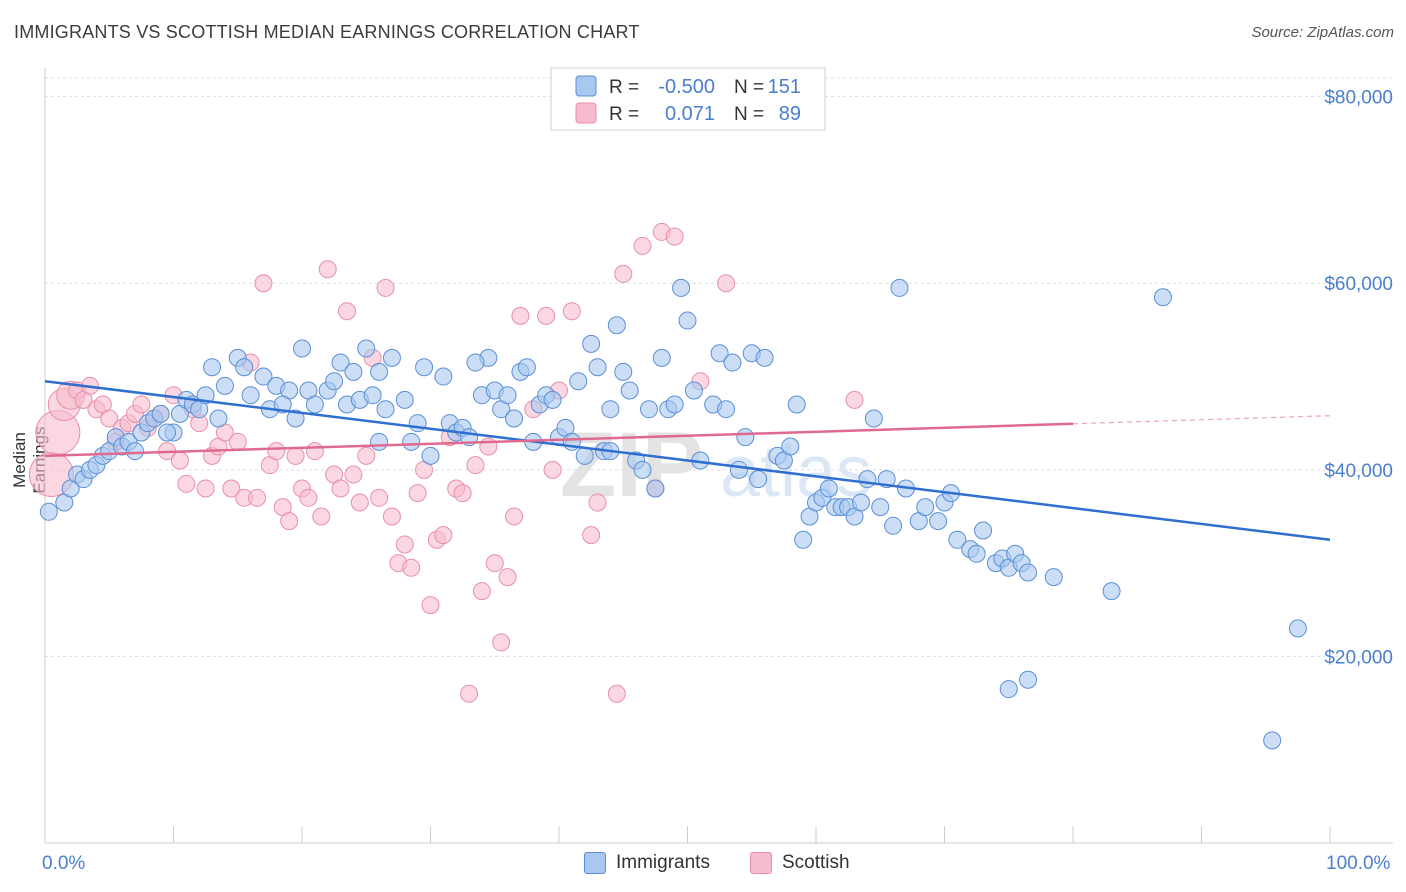 The height and width of the screenshot is (892, 1406). What do you see at coordinates (800, 863) in the screenshot?
I see `bottom-legend-scottish: Scottish` at bounding box center [800, 863].